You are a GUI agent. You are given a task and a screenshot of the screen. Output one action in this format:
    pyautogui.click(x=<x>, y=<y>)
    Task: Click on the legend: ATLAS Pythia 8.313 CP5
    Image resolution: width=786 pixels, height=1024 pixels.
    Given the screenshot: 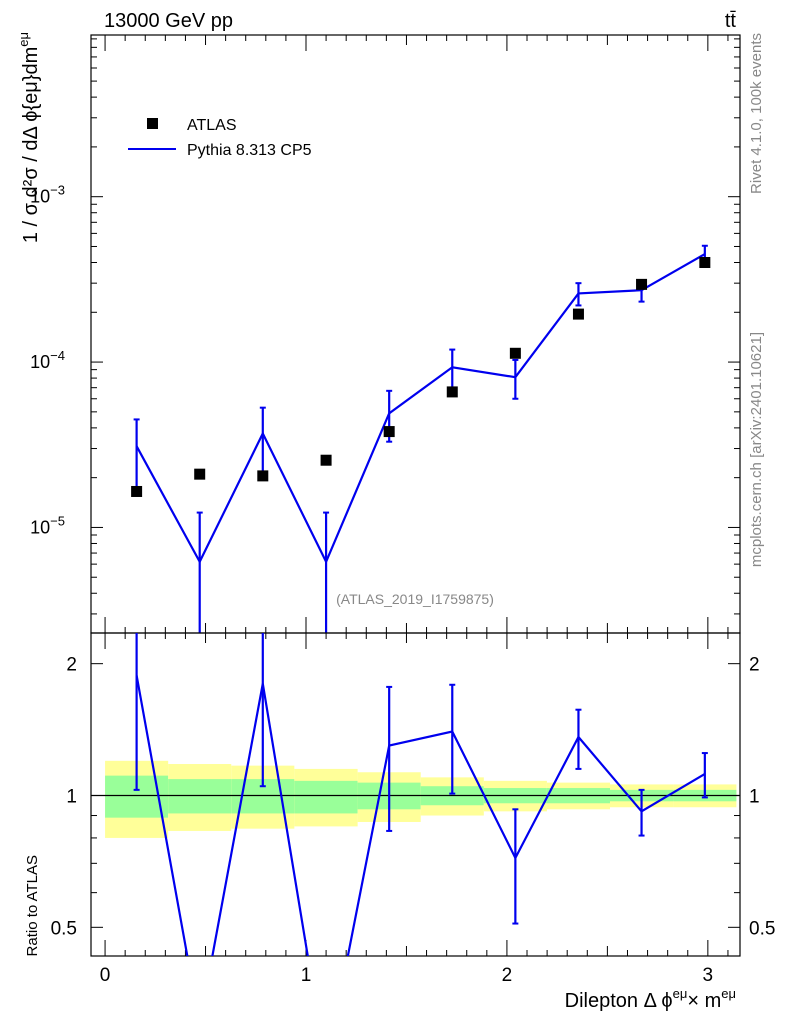 What is the action you would take?
    pyautogui.click(x=220, y=138)
    